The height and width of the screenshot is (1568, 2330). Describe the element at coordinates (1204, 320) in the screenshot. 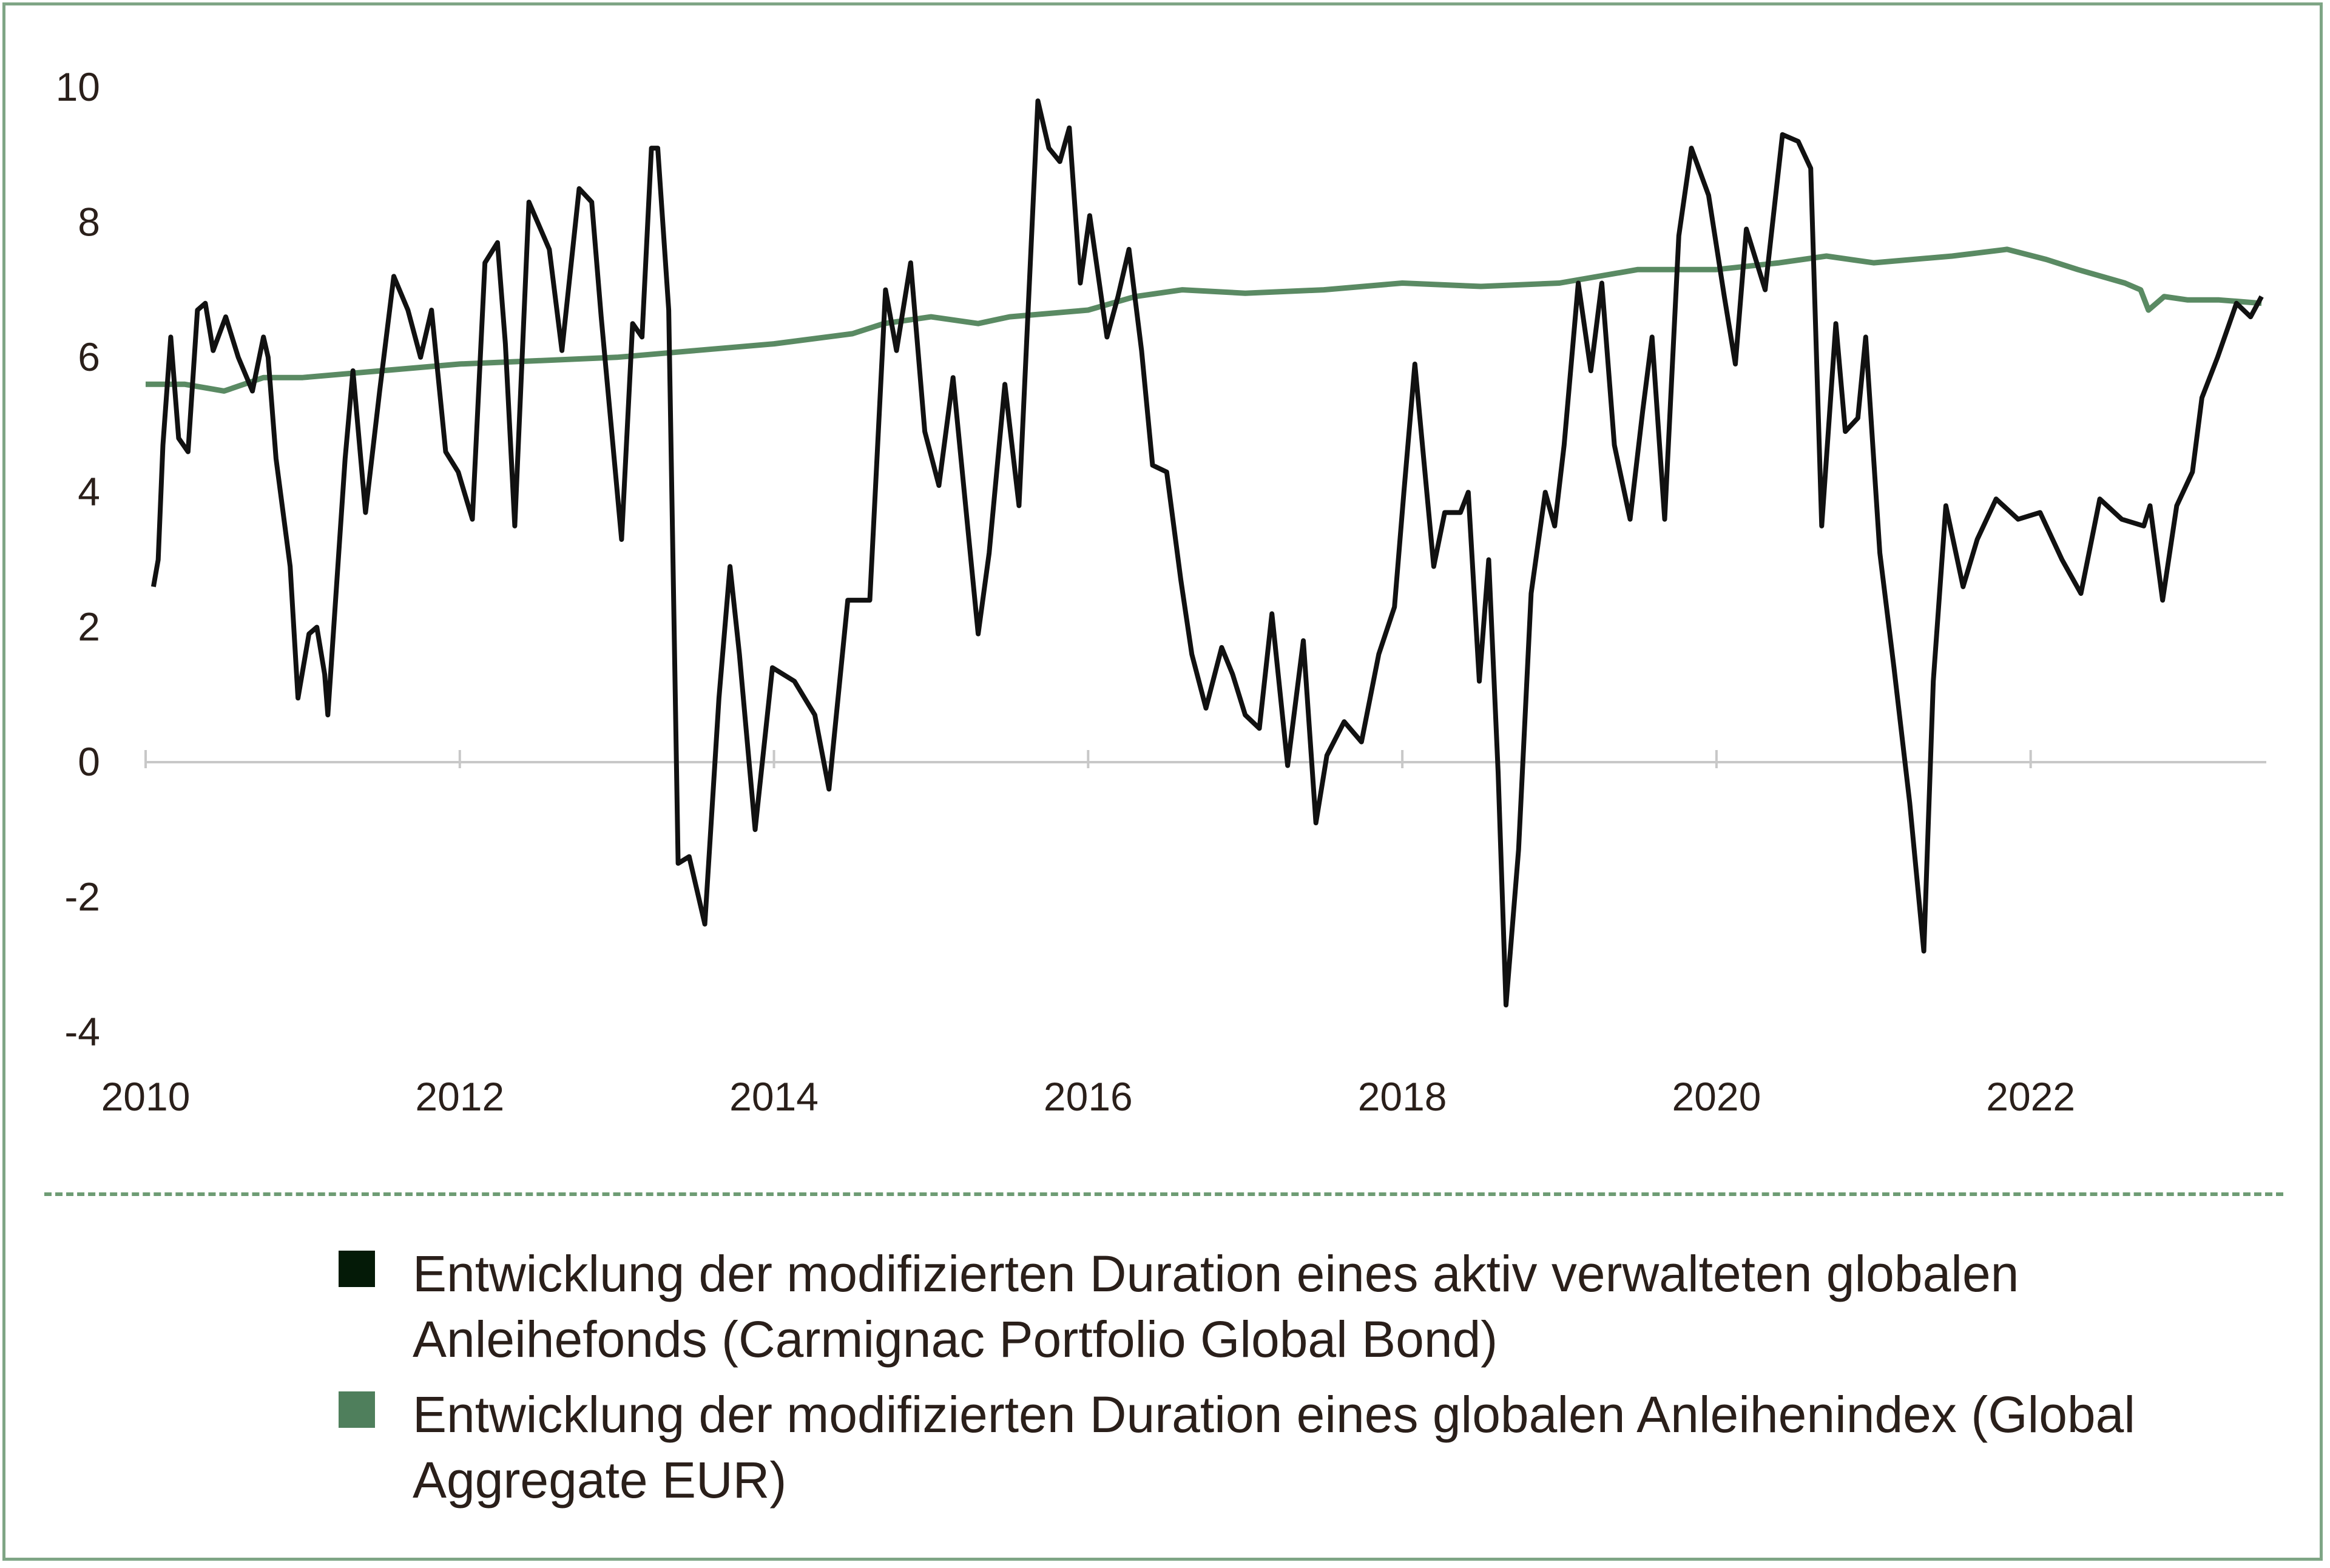

I see `series-line-index` at that location.